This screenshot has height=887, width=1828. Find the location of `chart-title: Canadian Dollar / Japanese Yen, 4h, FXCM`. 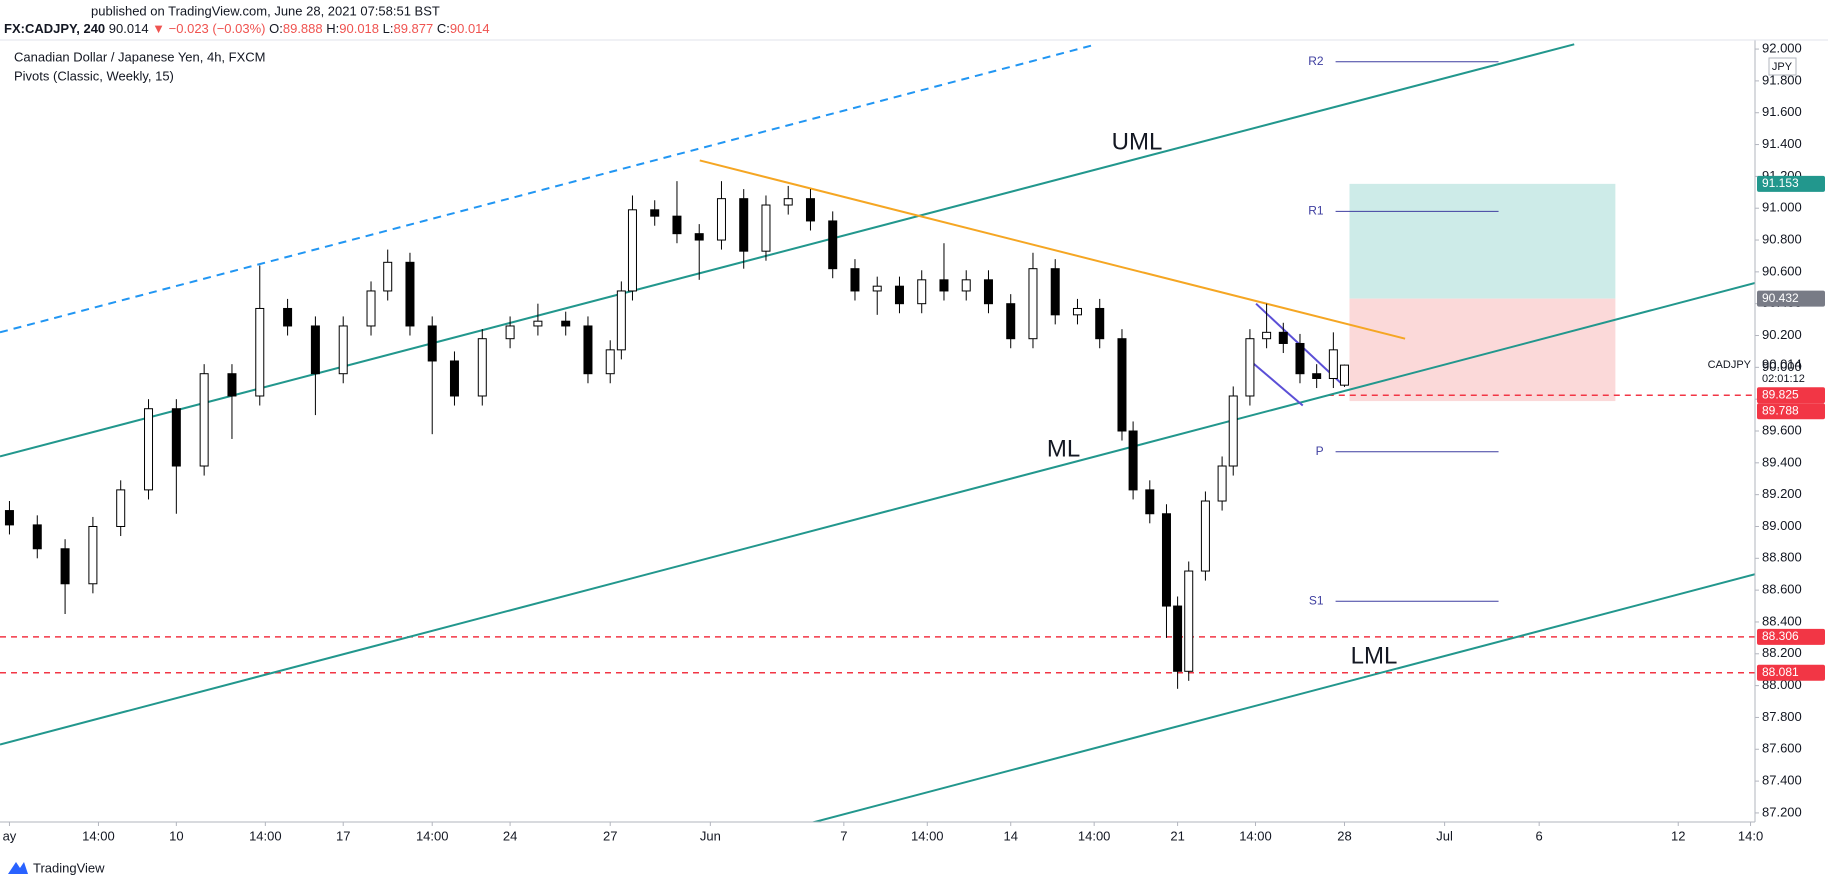

chart-title: Canadian Dollar / Japanese Yen, 4h, FXCM is located at coordinates (140, 56).